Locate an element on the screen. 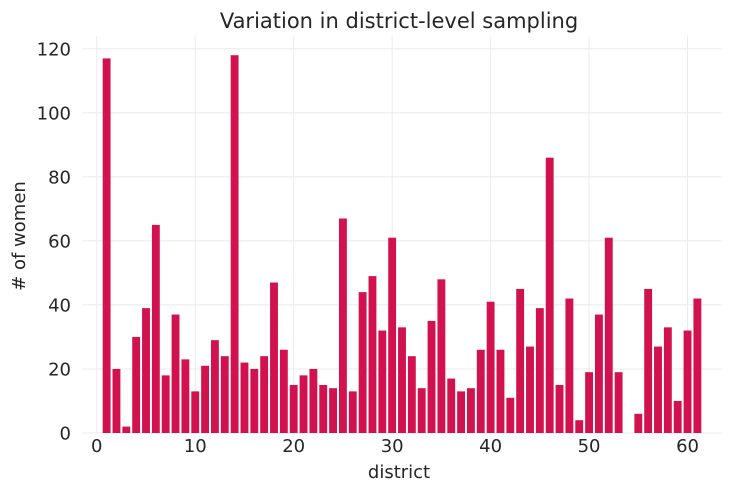 The image size is (731, 491). x-axis-title: district is located at coordinates (399, 472).